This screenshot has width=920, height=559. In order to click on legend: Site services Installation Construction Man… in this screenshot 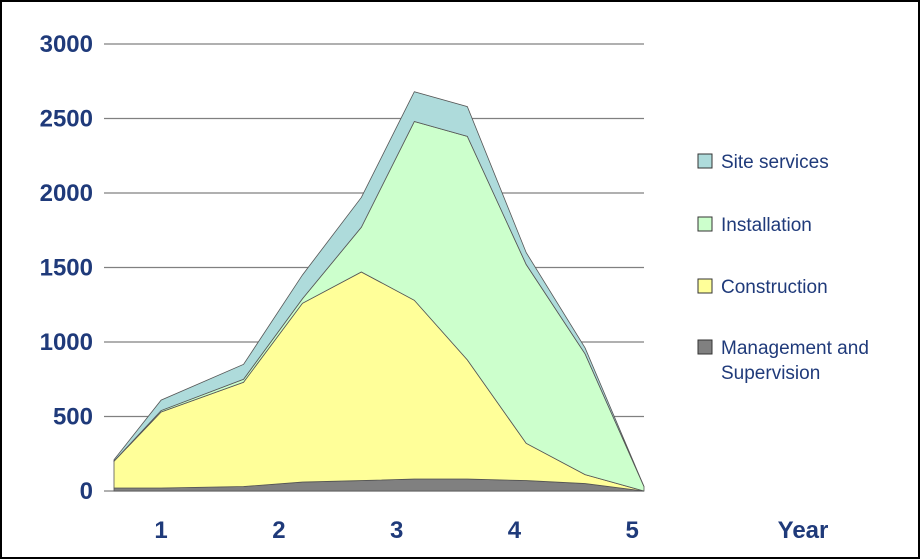, I will do `click(783, 268)`.